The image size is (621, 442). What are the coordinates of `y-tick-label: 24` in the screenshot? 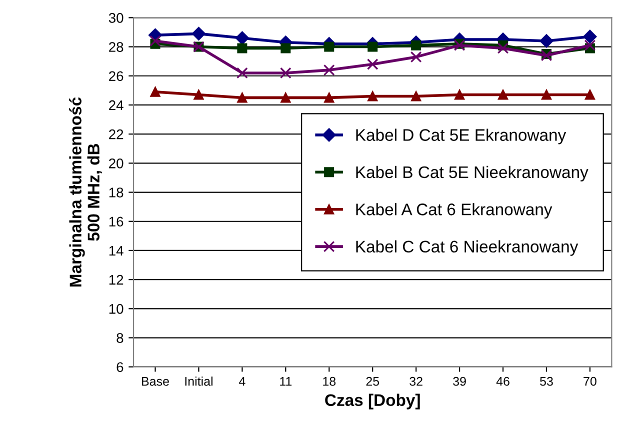 It's located at (116, 105).